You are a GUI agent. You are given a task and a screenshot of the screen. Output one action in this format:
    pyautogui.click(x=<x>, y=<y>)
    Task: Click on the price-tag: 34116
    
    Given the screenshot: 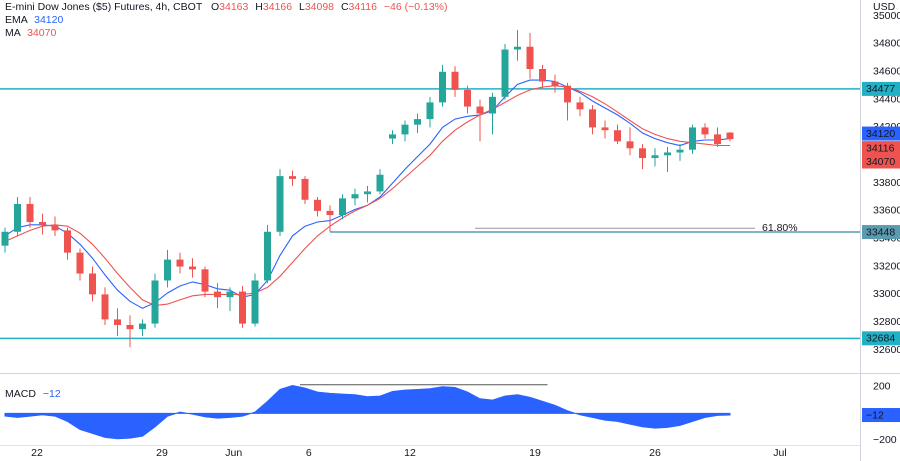 What is the action you would take?
    pyautogui.click(x=880, y=148)
    